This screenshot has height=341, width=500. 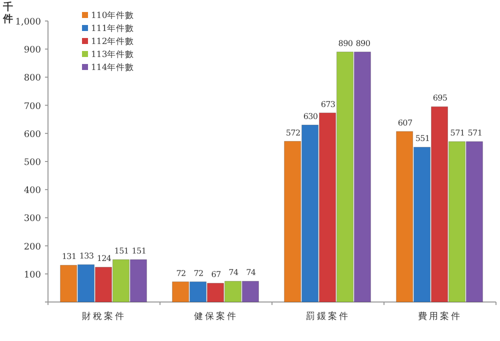 I want to click on legend-label: 110年件數, so click(x=112, y=15).